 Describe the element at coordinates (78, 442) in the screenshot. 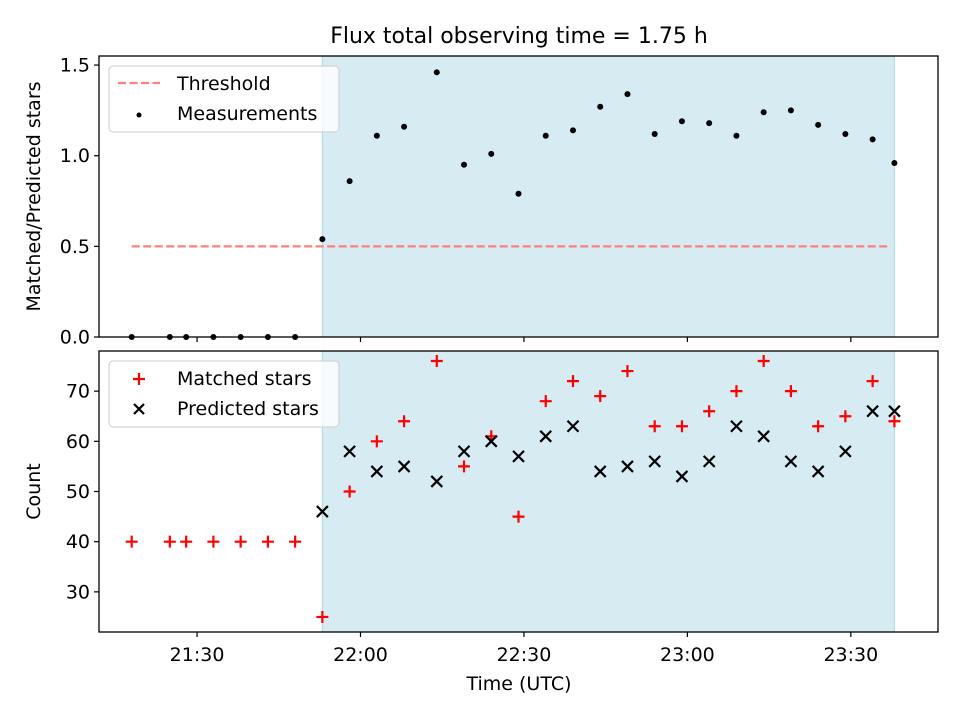

I see `y-tick-label: 60` at that location.